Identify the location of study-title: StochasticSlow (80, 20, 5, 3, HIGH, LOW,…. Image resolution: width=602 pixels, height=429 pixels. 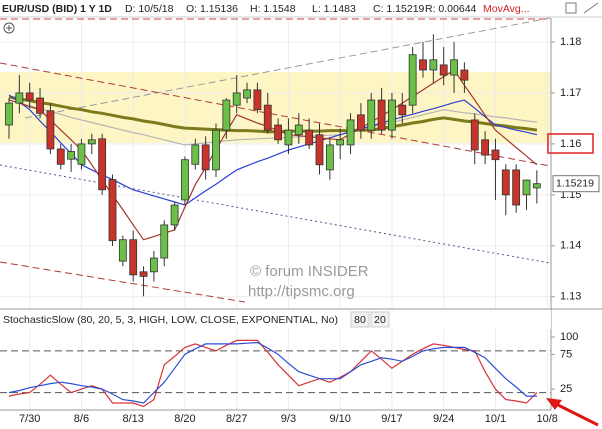
(170, 320).